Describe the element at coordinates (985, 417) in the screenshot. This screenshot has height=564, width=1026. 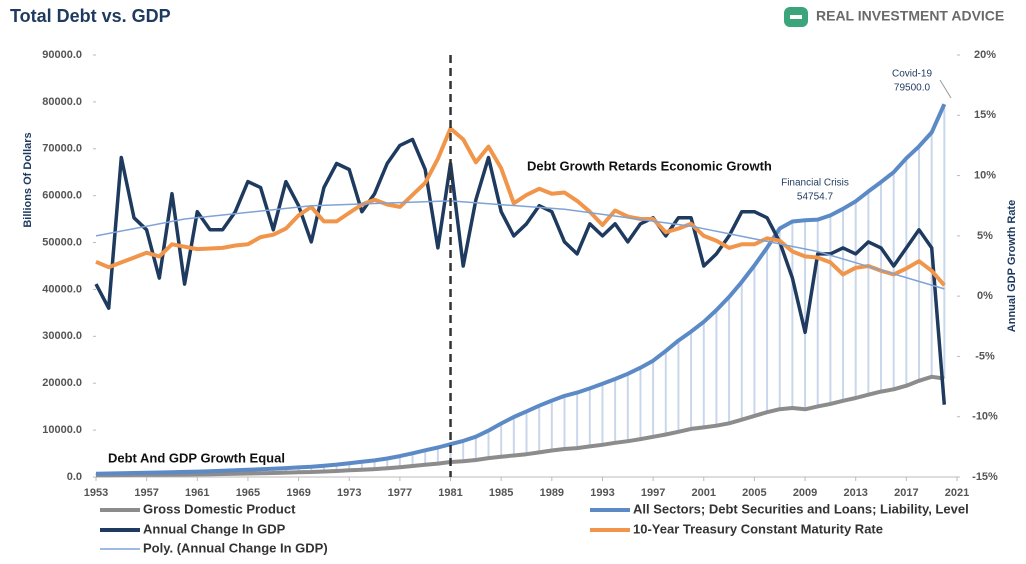
I see `y2-tick-label: -10%` at that location.